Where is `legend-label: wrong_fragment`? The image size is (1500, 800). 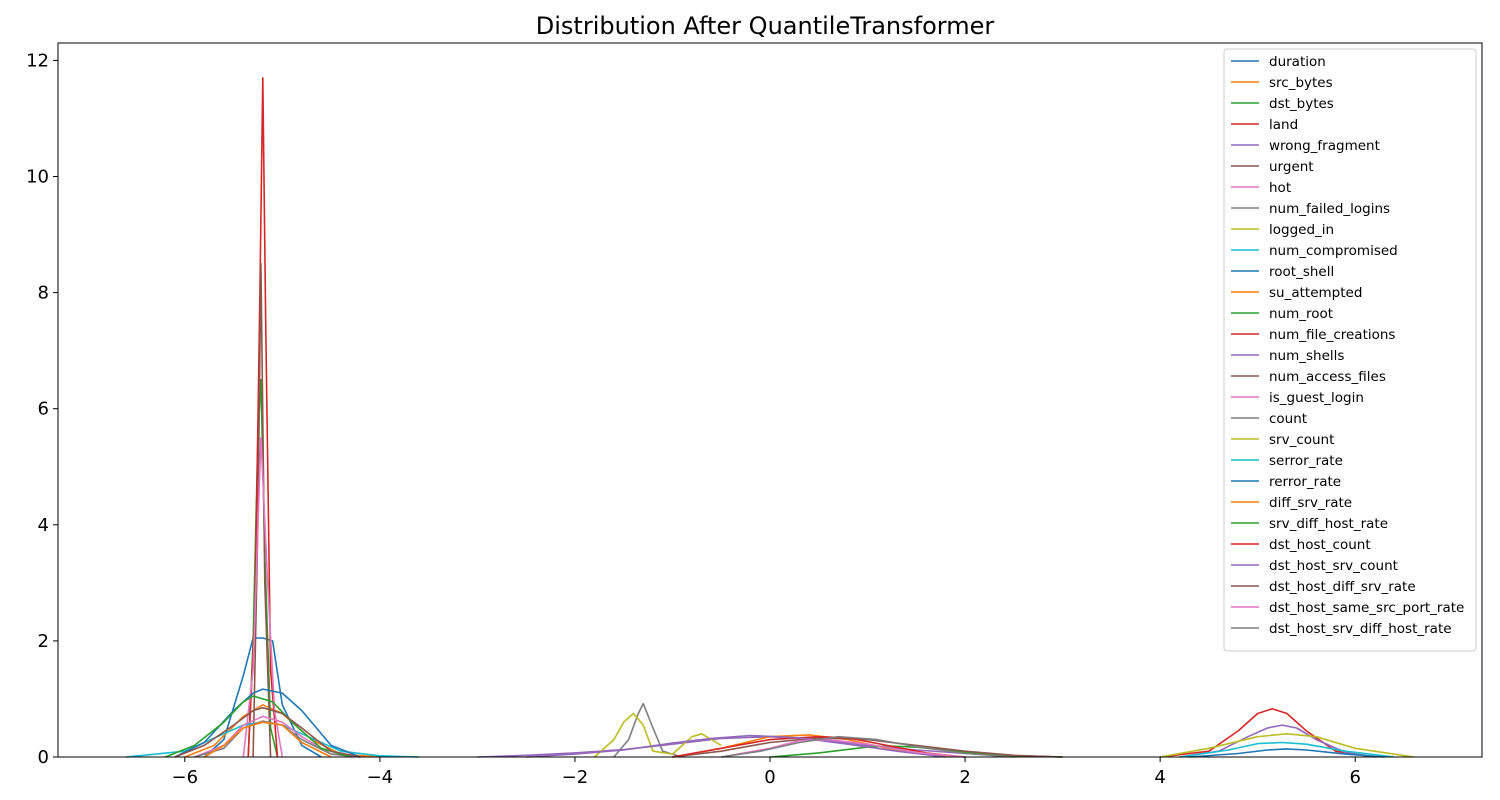
legend-label: wrong_fragment is located at coordinates (1324, 146).